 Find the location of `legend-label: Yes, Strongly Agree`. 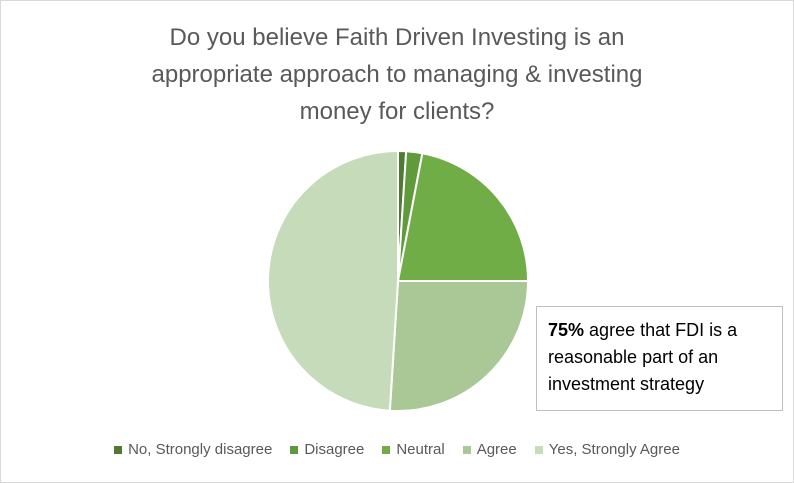

legend-label: Yes, Strongly Agree is located at coordinates (614, 449).